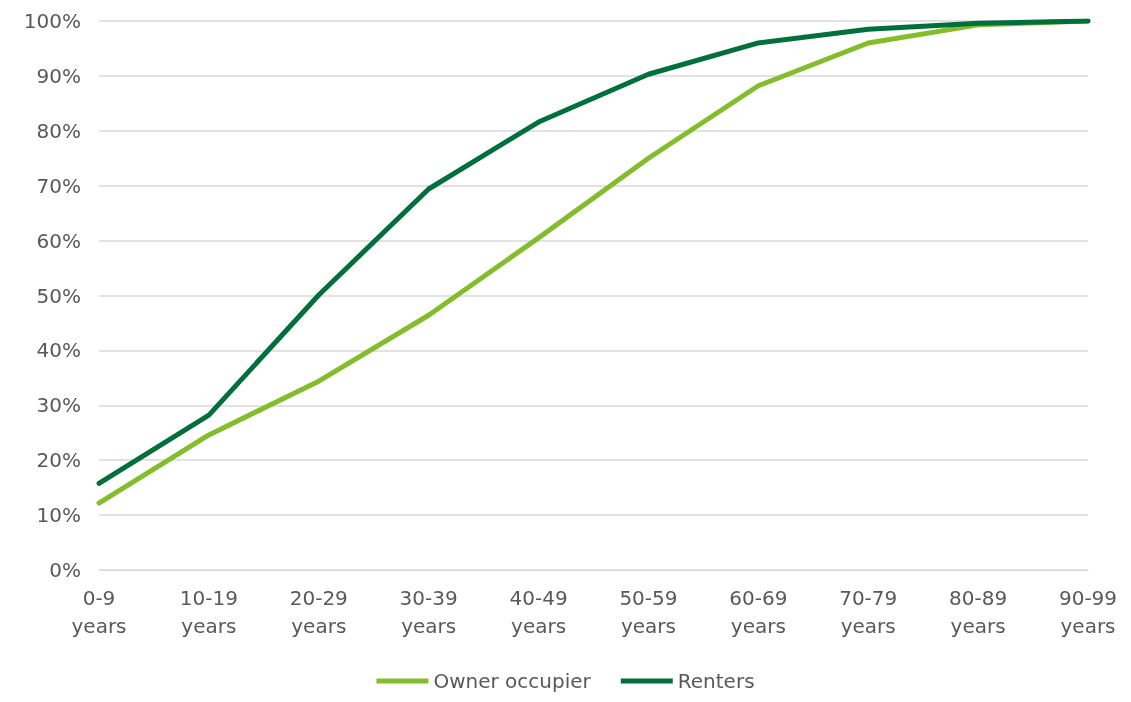 Image resolution: width=1131 pixels, height=702 pixels. What do you see at coordinates (58, 405) in the screenshot?
I see `y-tick-label: 30%` at bounding box center [58, 405].